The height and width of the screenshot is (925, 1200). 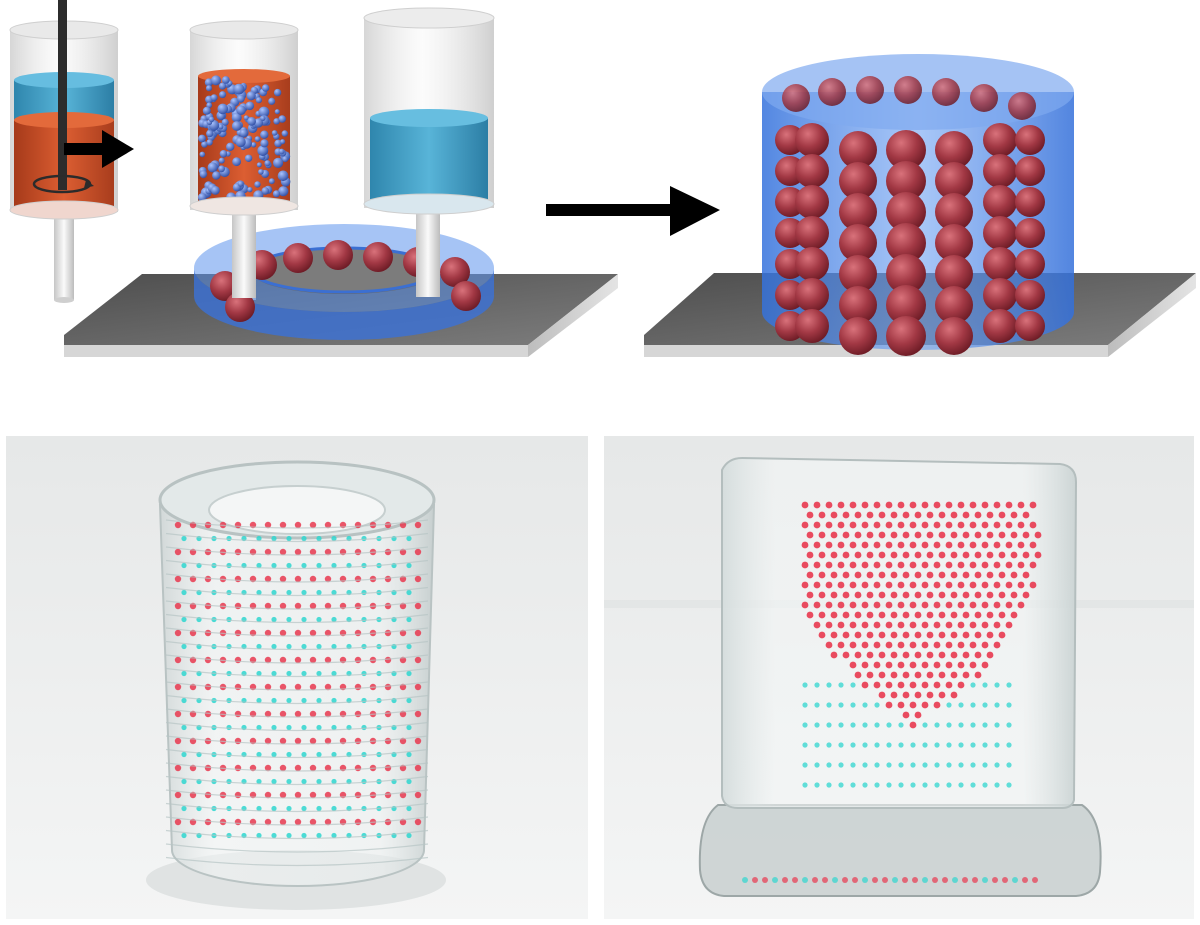 I want to click on cylinder-bead-back, so click(x=908, y=90).